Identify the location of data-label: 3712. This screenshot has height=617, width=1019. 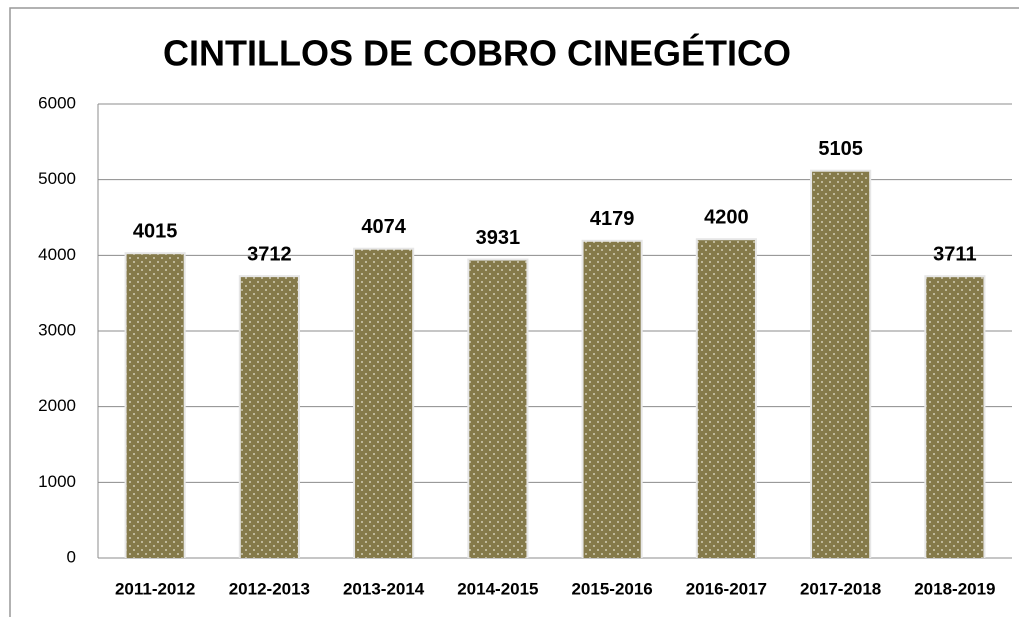
(269, 254).